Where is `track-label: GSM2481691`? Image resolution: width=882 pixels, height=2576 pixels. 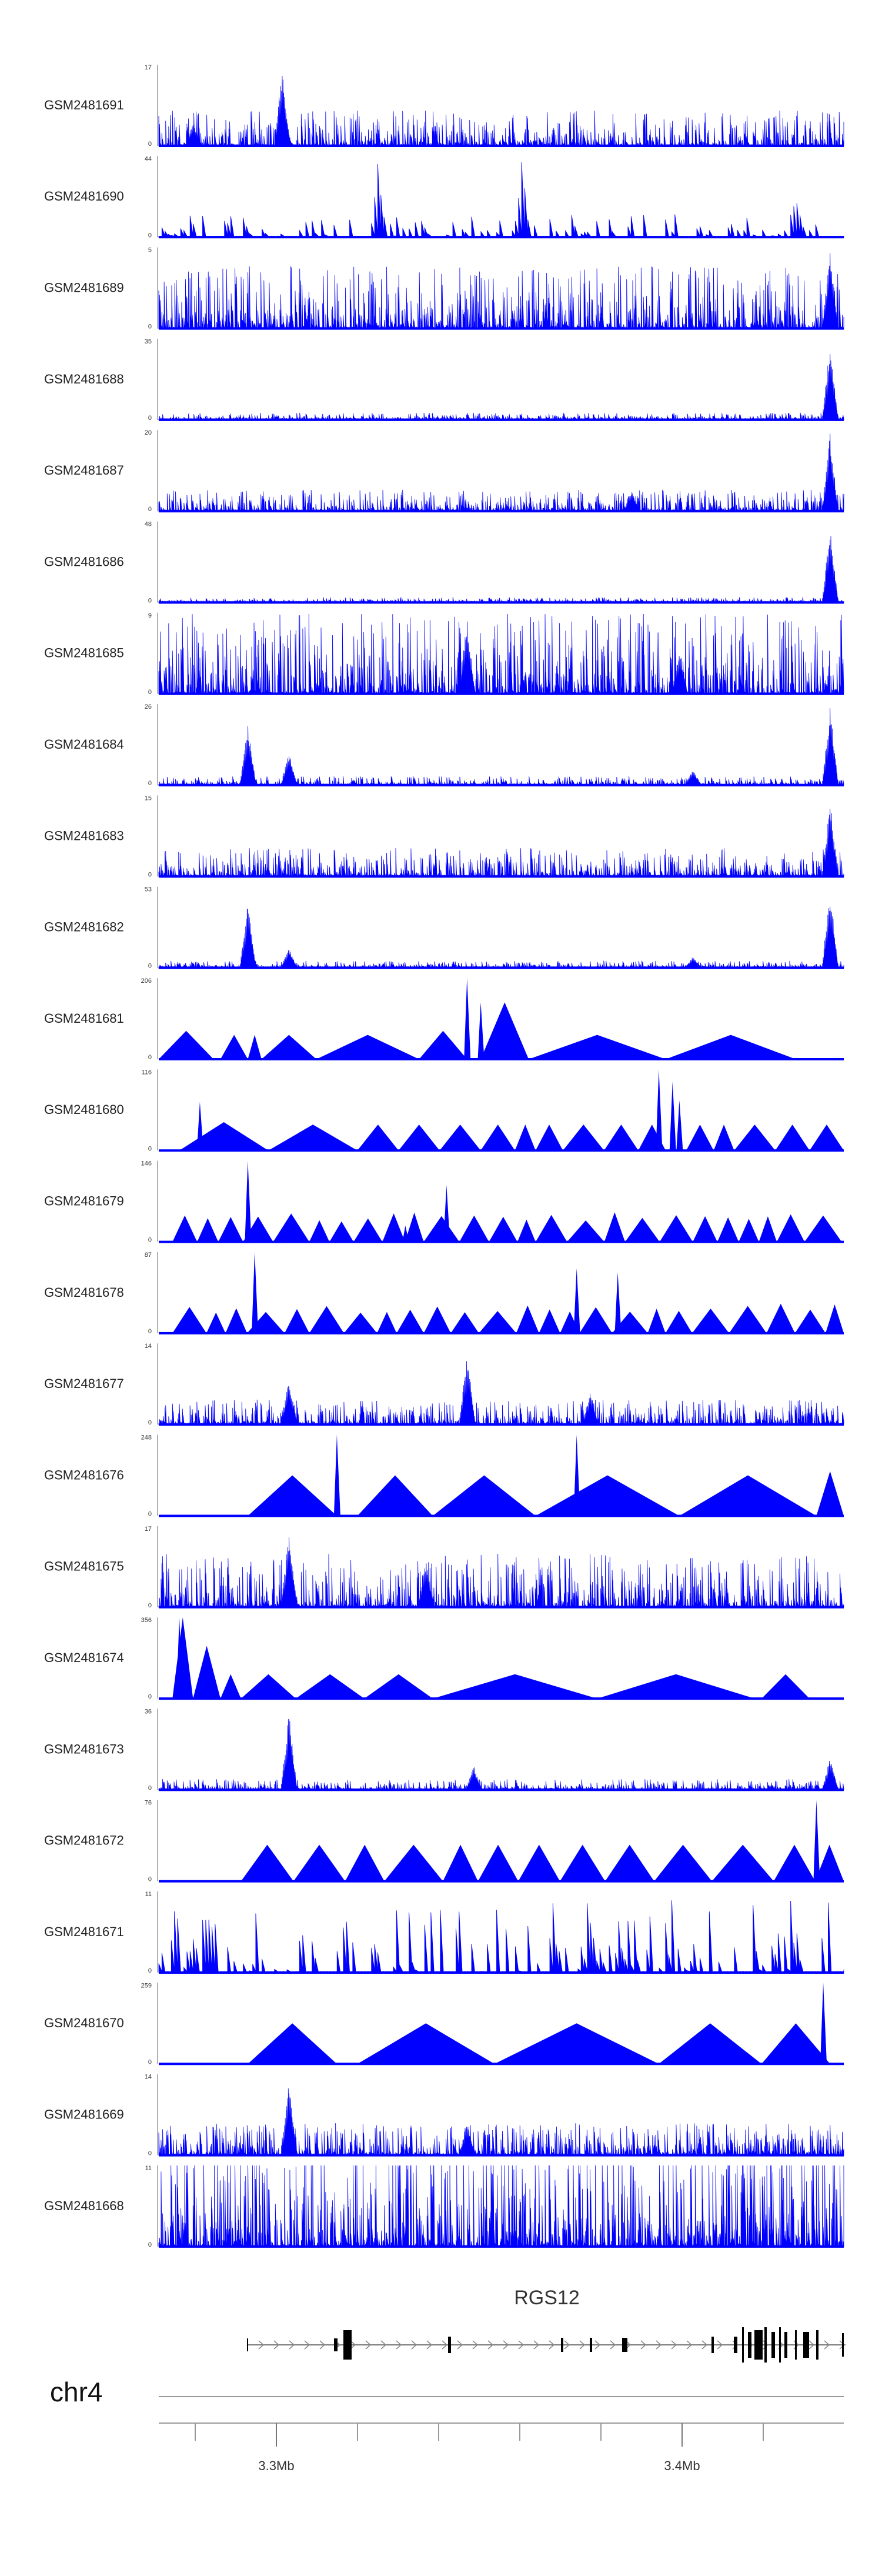
track-label: GSM2481691 is located at coordinates (84, 105).